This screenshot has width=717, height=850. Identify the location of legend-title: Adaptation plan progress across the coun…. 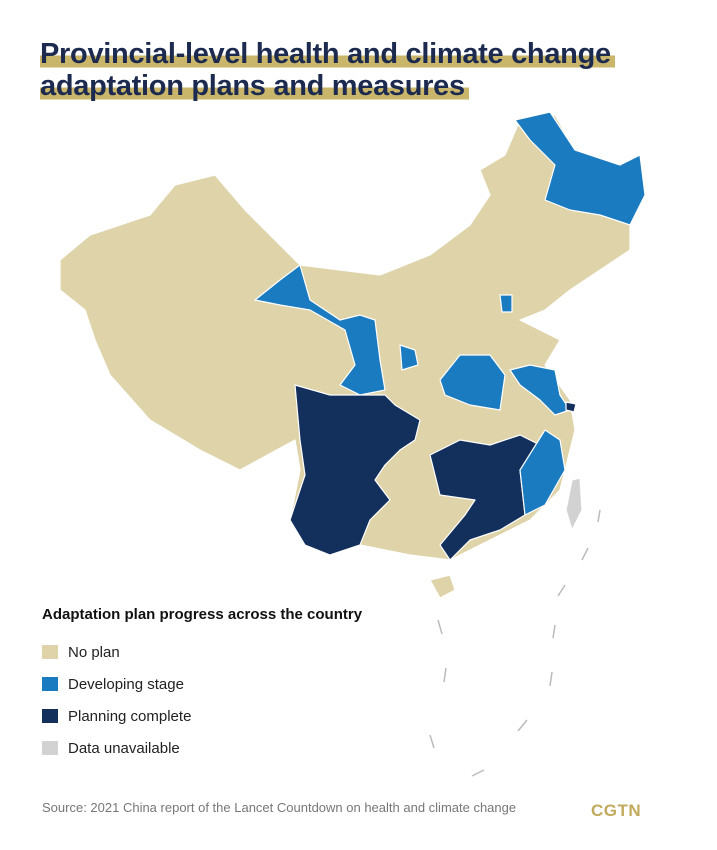
(202, 614).